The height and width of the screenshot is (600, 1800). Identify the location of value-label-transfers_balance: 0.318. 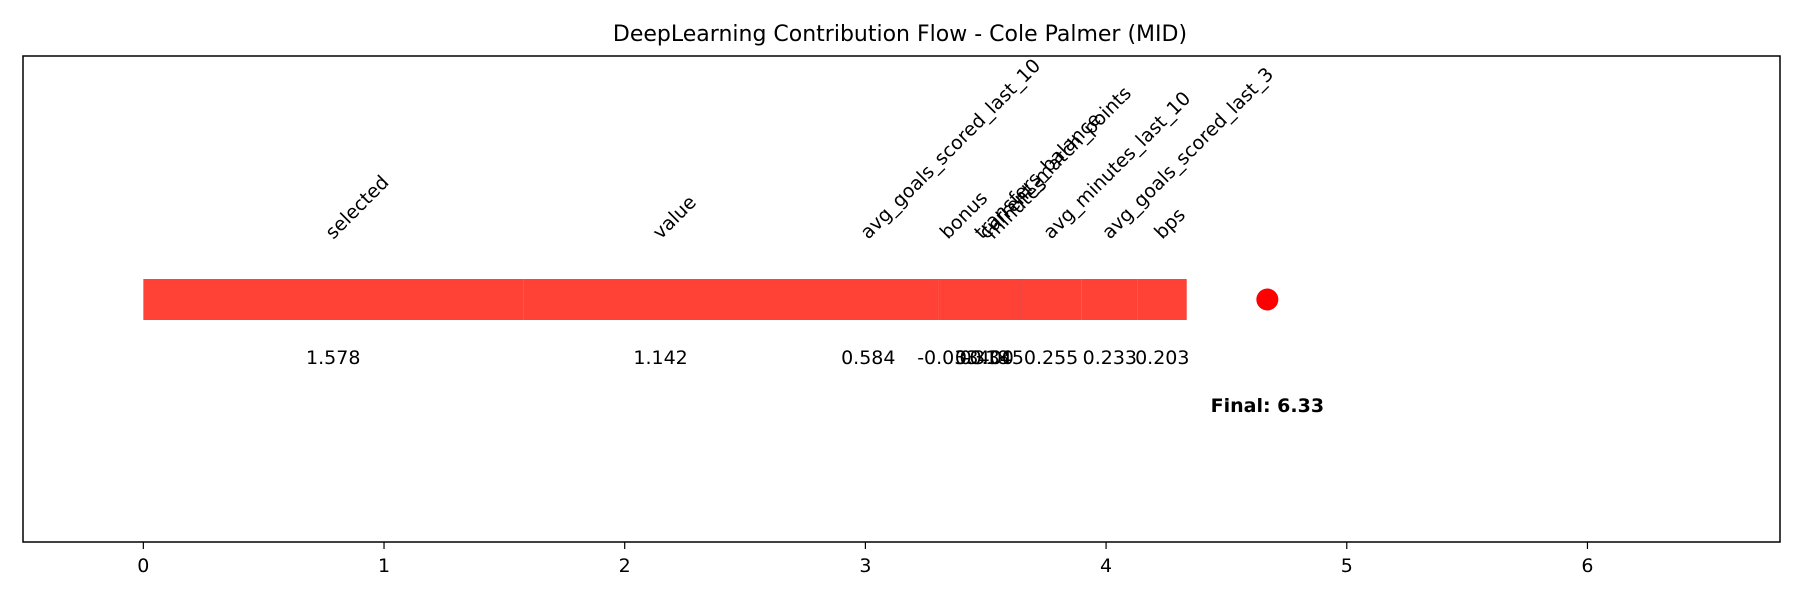
(982, 358).